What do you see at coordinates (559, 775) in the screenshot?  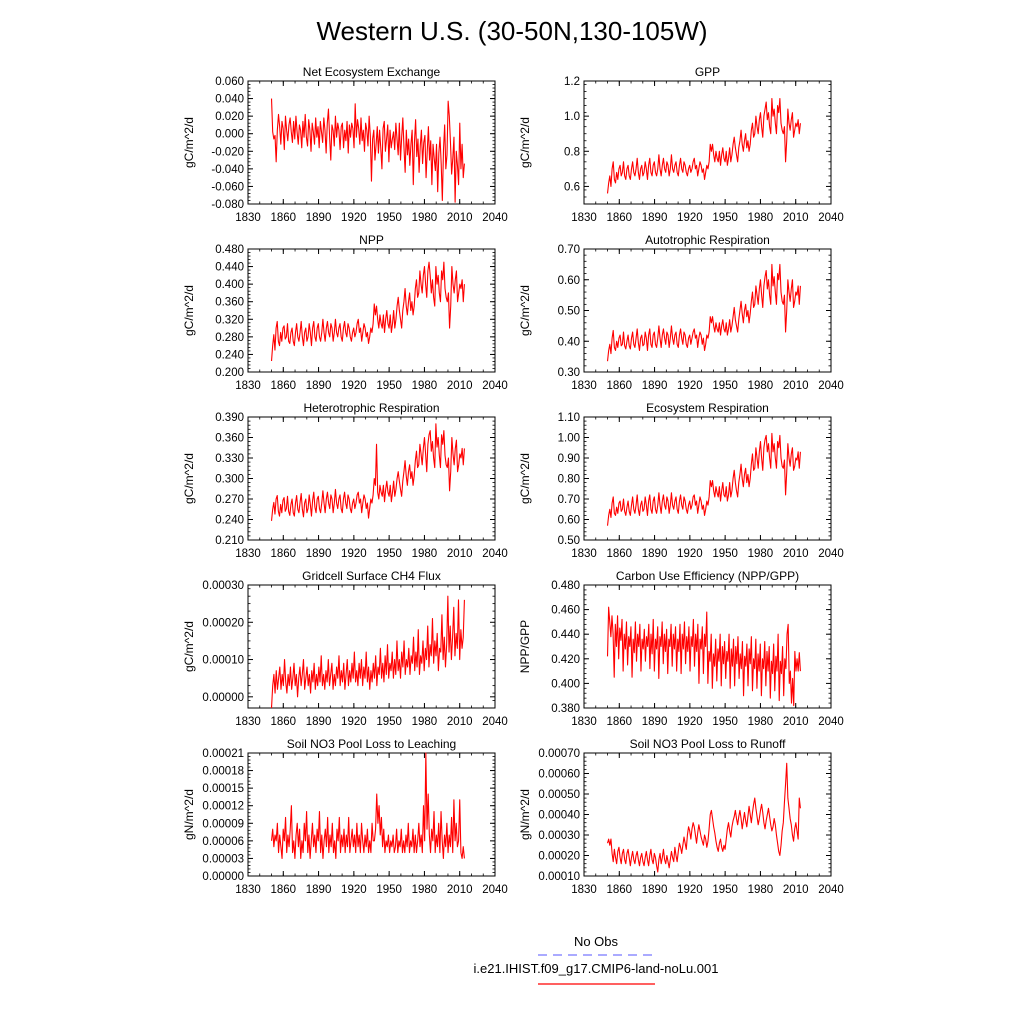 I see `y-tick-label: 0.00060` at bounding box center [559, 775].